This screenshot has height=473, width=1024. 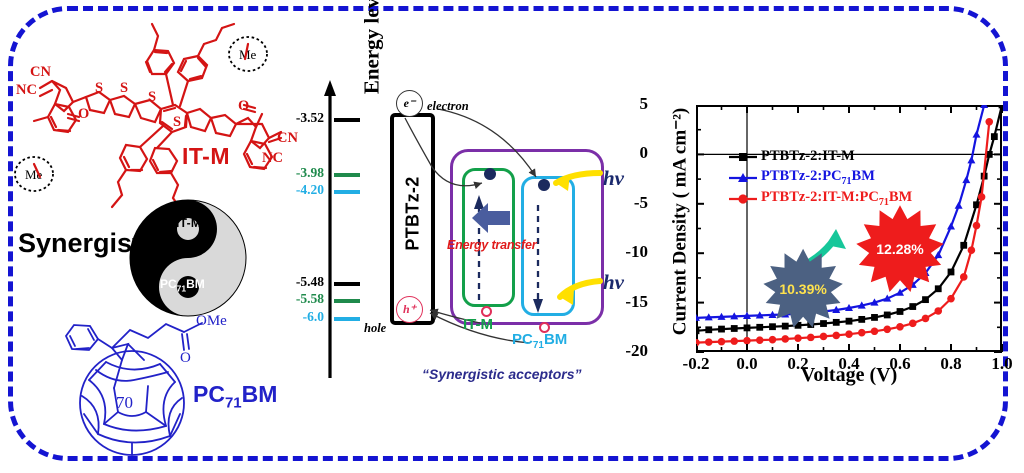 What do you see at coordinates (412, 219) in the screenshot?
I see `donor-box-ptbtz2: PTBTz-2` at bounding box center [412, 219].